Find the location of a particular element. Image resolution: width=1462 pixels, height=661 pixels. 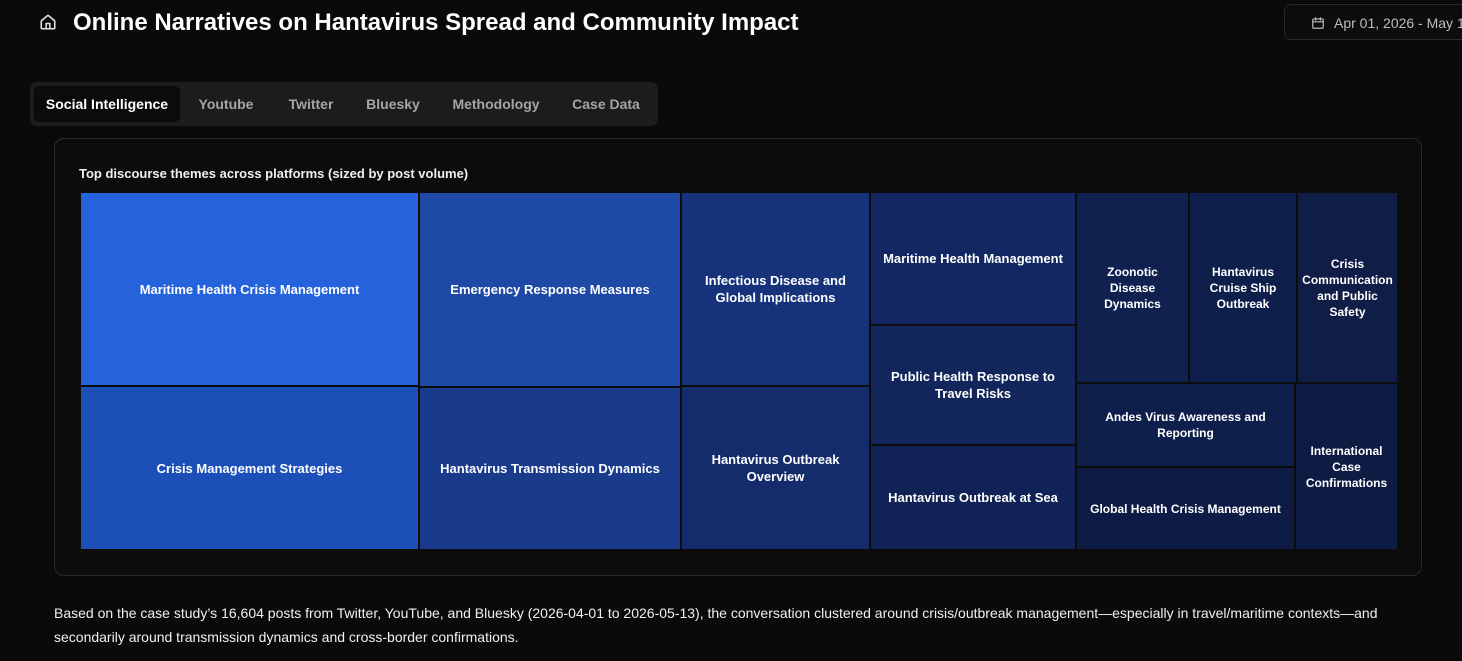

tab-bluesky: Bluesky is located at coordinates (393, 104).